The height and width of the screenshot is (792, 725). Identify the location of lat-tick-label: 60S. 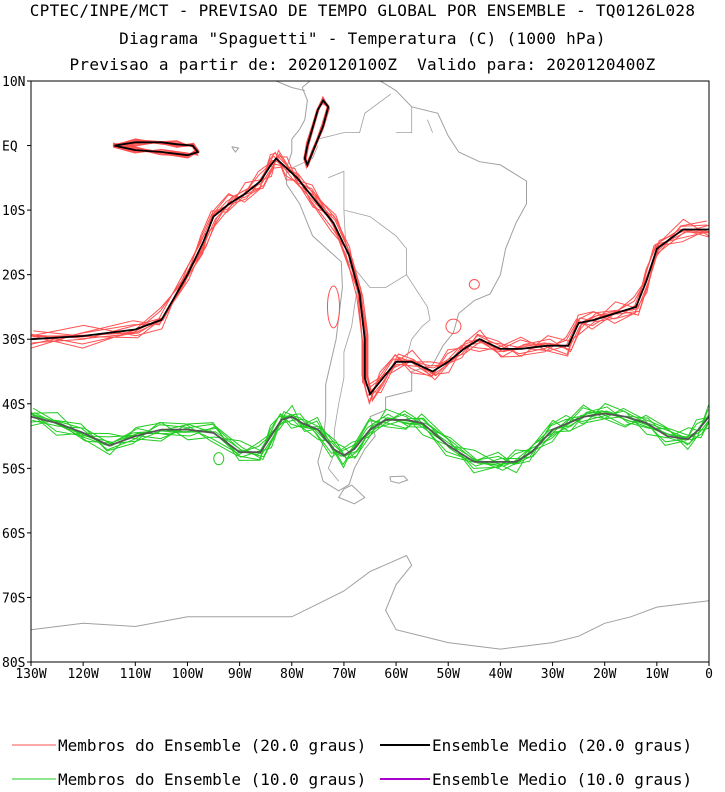
(13, 534).